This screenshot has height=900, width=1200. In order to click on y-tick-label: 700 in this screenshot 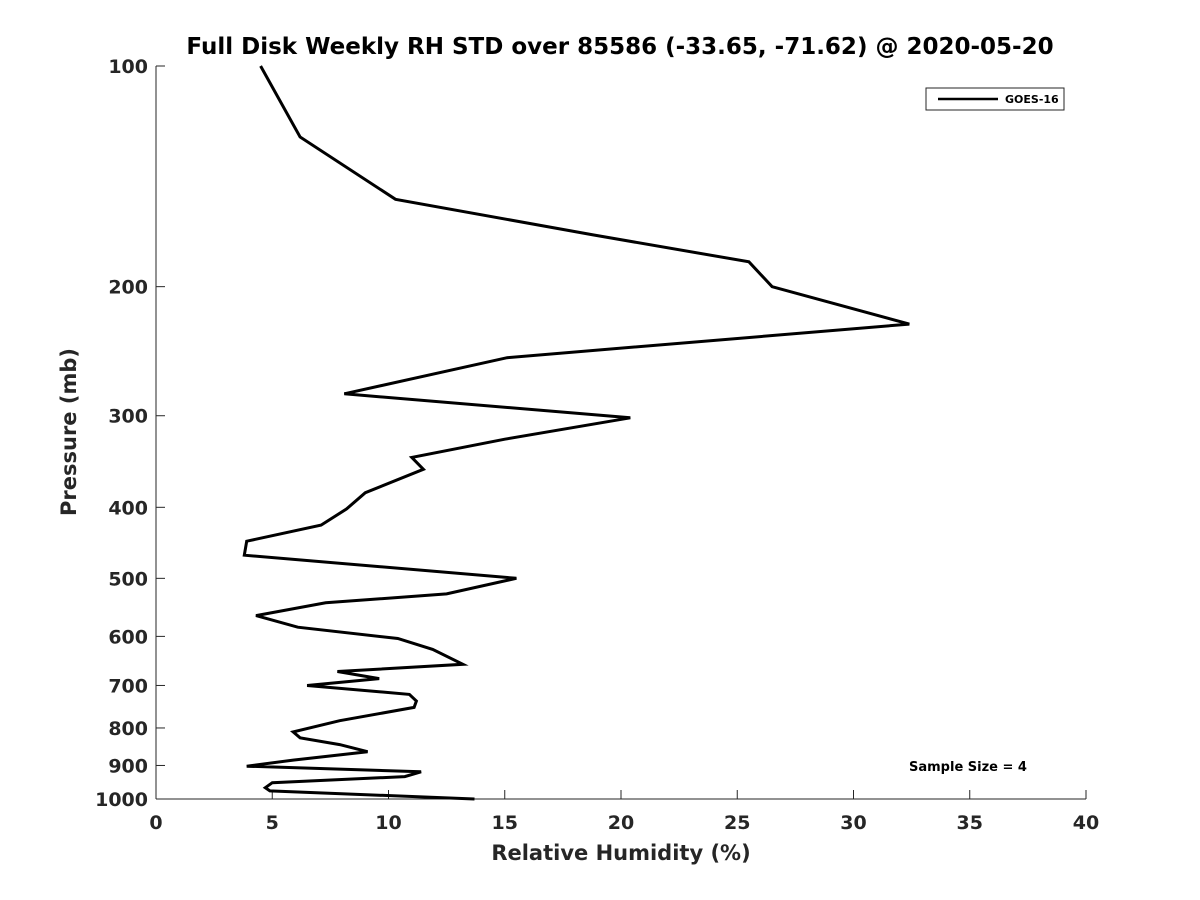, I will do `click(128, 686)`.